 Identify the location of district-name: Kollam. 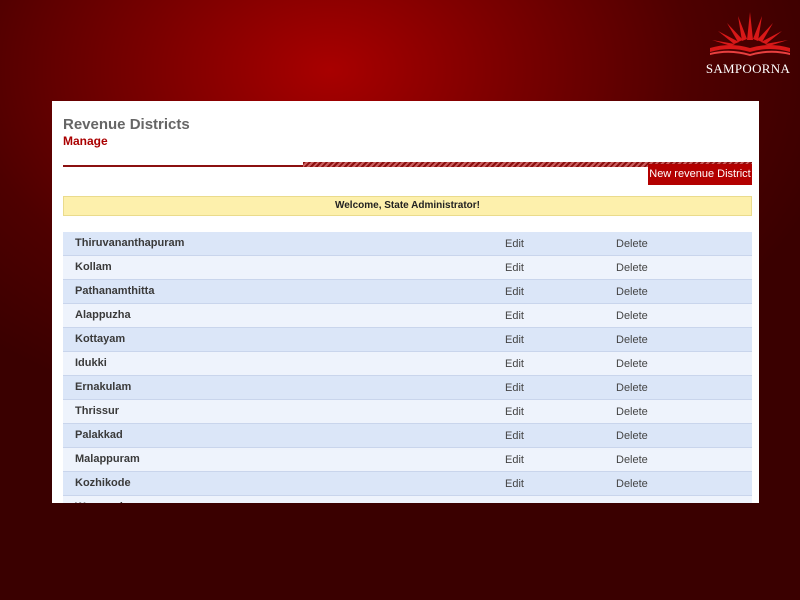
(93, 267).